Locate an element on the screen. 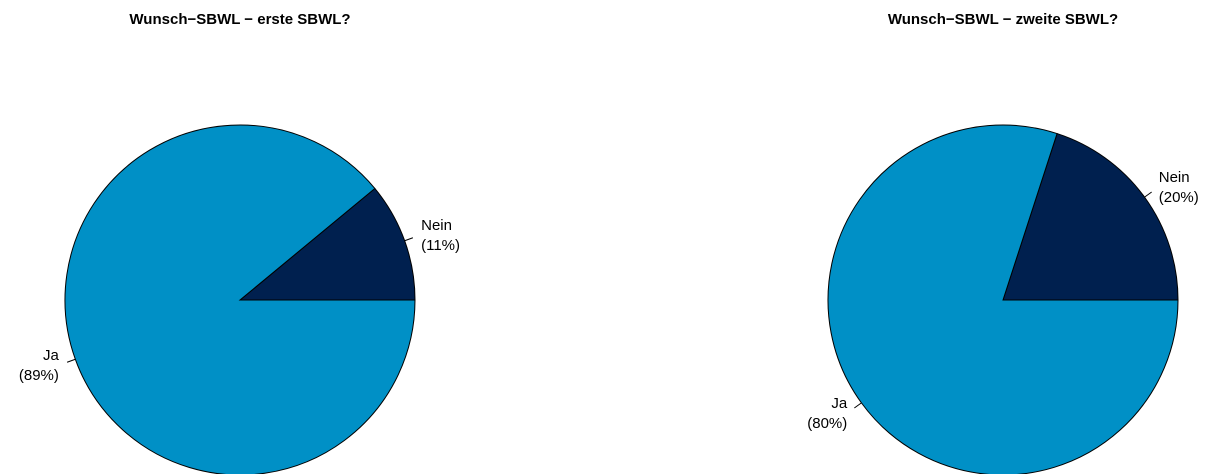  chart-title-zweite-sbwl: Wunsch−SBWL − zweite SBWL? is located at coordinates (1003, 19).